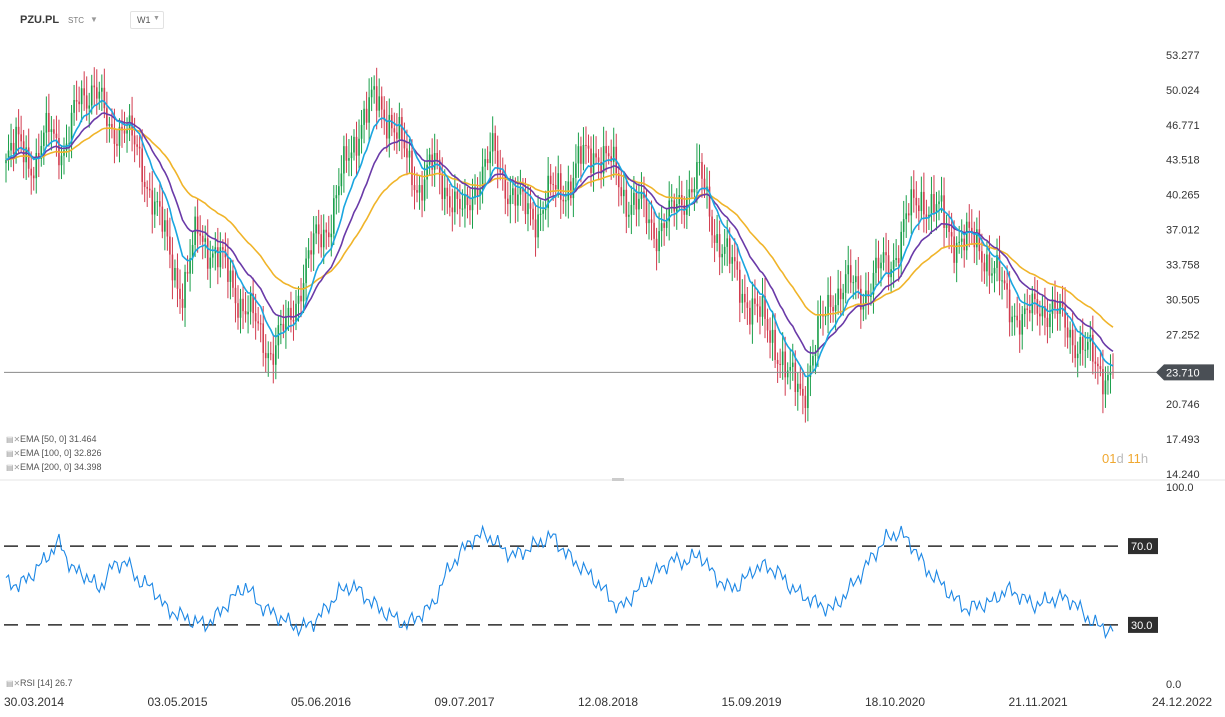 The width and height of the screenshot is (1225, 717). What do you see at coordinates (13, 683) in the screenshot?
I see `settings-icon: ▤✕` at bounding box center [13, 683].